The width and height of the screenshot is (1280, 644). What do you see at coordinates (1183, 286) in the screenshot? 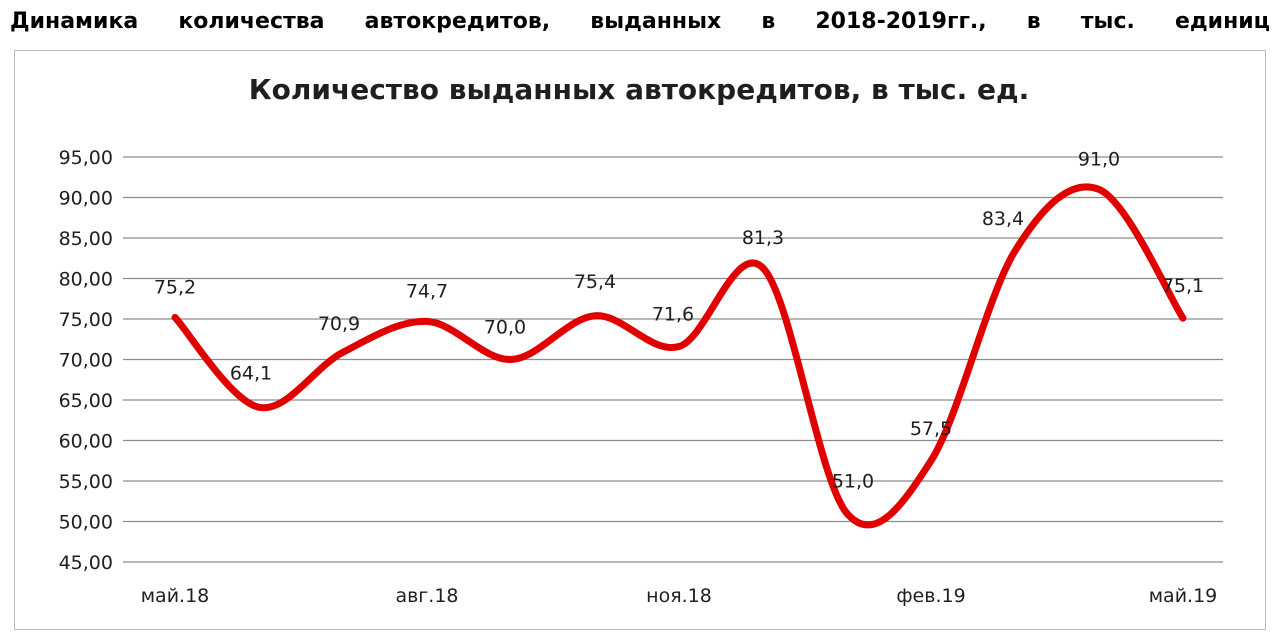
I see `data-label: 75,1` at bounding box center [1183, 286].